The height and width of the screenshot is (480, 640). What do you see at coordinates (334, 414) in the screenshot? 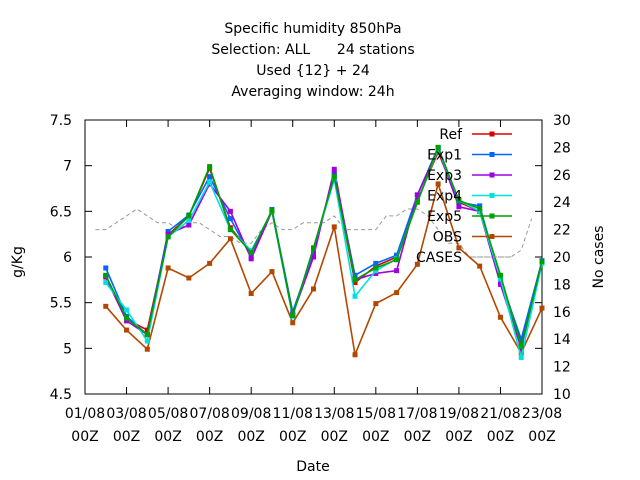
I see `x-tick-date: 13/08` at bounding box center [334, 414].